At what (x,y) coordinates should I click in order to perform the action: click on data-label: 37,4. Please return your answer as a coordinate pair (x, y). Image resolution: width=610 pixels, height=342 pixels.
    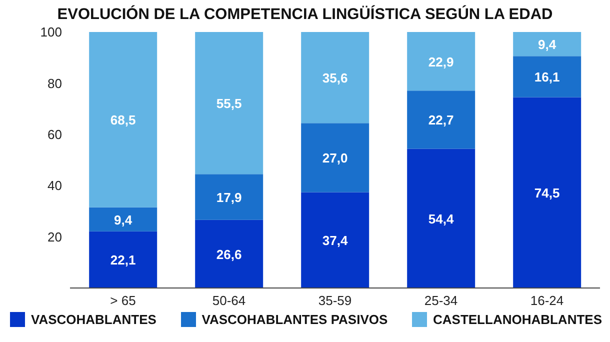
    Looking at the image, I should click on (335, 240).